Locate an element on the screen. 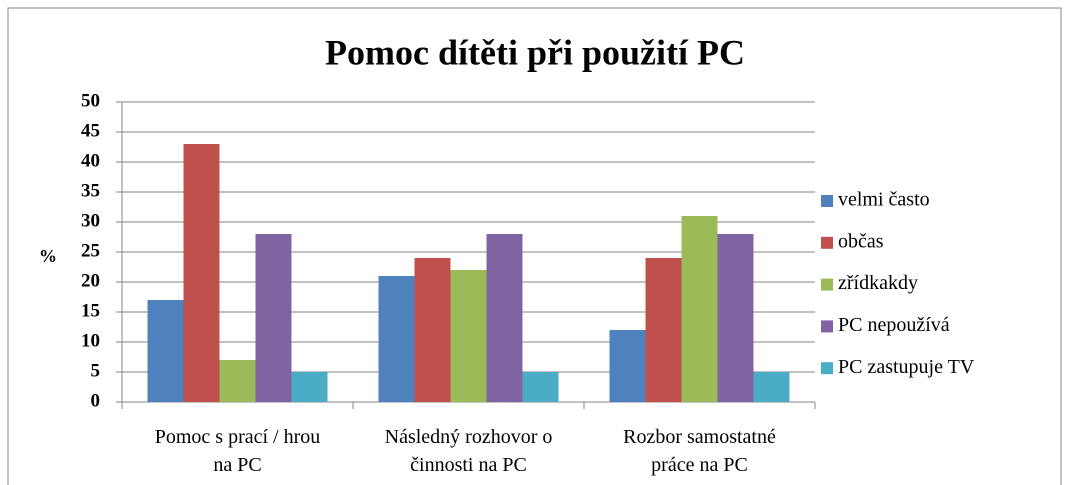 The image size is (1070, 485). y-tick-label: 25 is located at coordinates (90, 250).